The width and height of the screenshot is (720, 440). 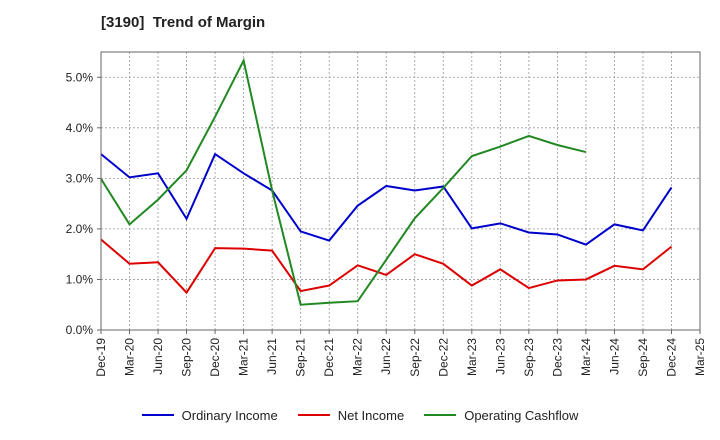 I want to click on x-tick-label: Jun-21, so click(x=272, y=356).